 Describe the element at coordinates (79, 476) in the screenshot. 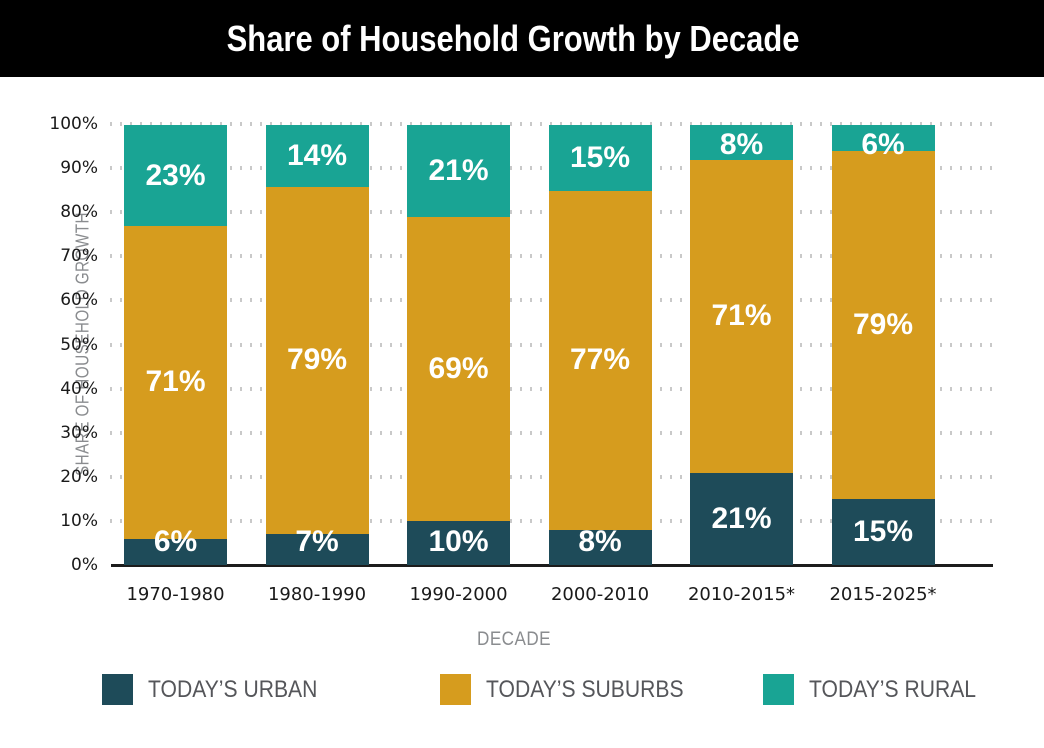

I see `y-tick-label-20: 20%` at that location.